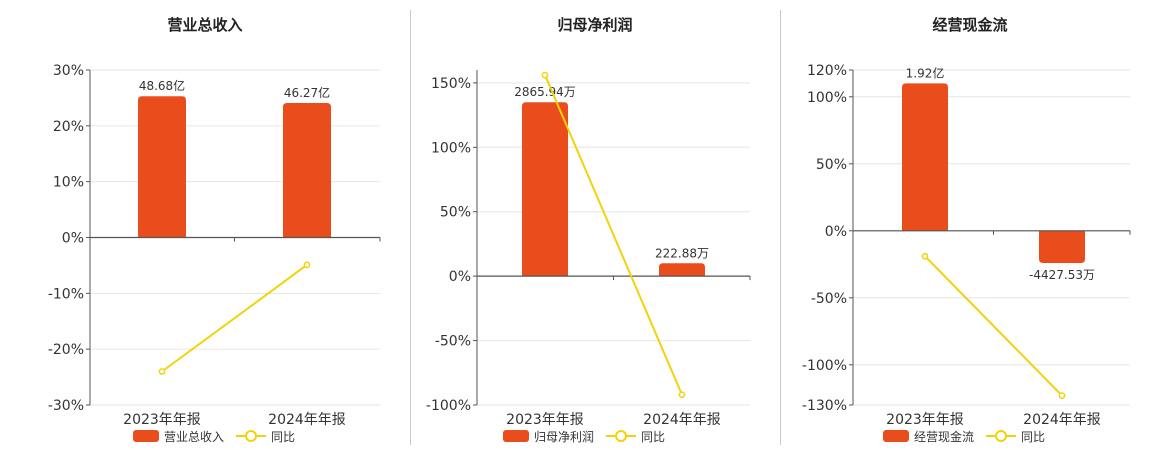 The height and width of the screenshot is (450, 1160). I want to click on y-tick-label: -30%, so click(66, 406).